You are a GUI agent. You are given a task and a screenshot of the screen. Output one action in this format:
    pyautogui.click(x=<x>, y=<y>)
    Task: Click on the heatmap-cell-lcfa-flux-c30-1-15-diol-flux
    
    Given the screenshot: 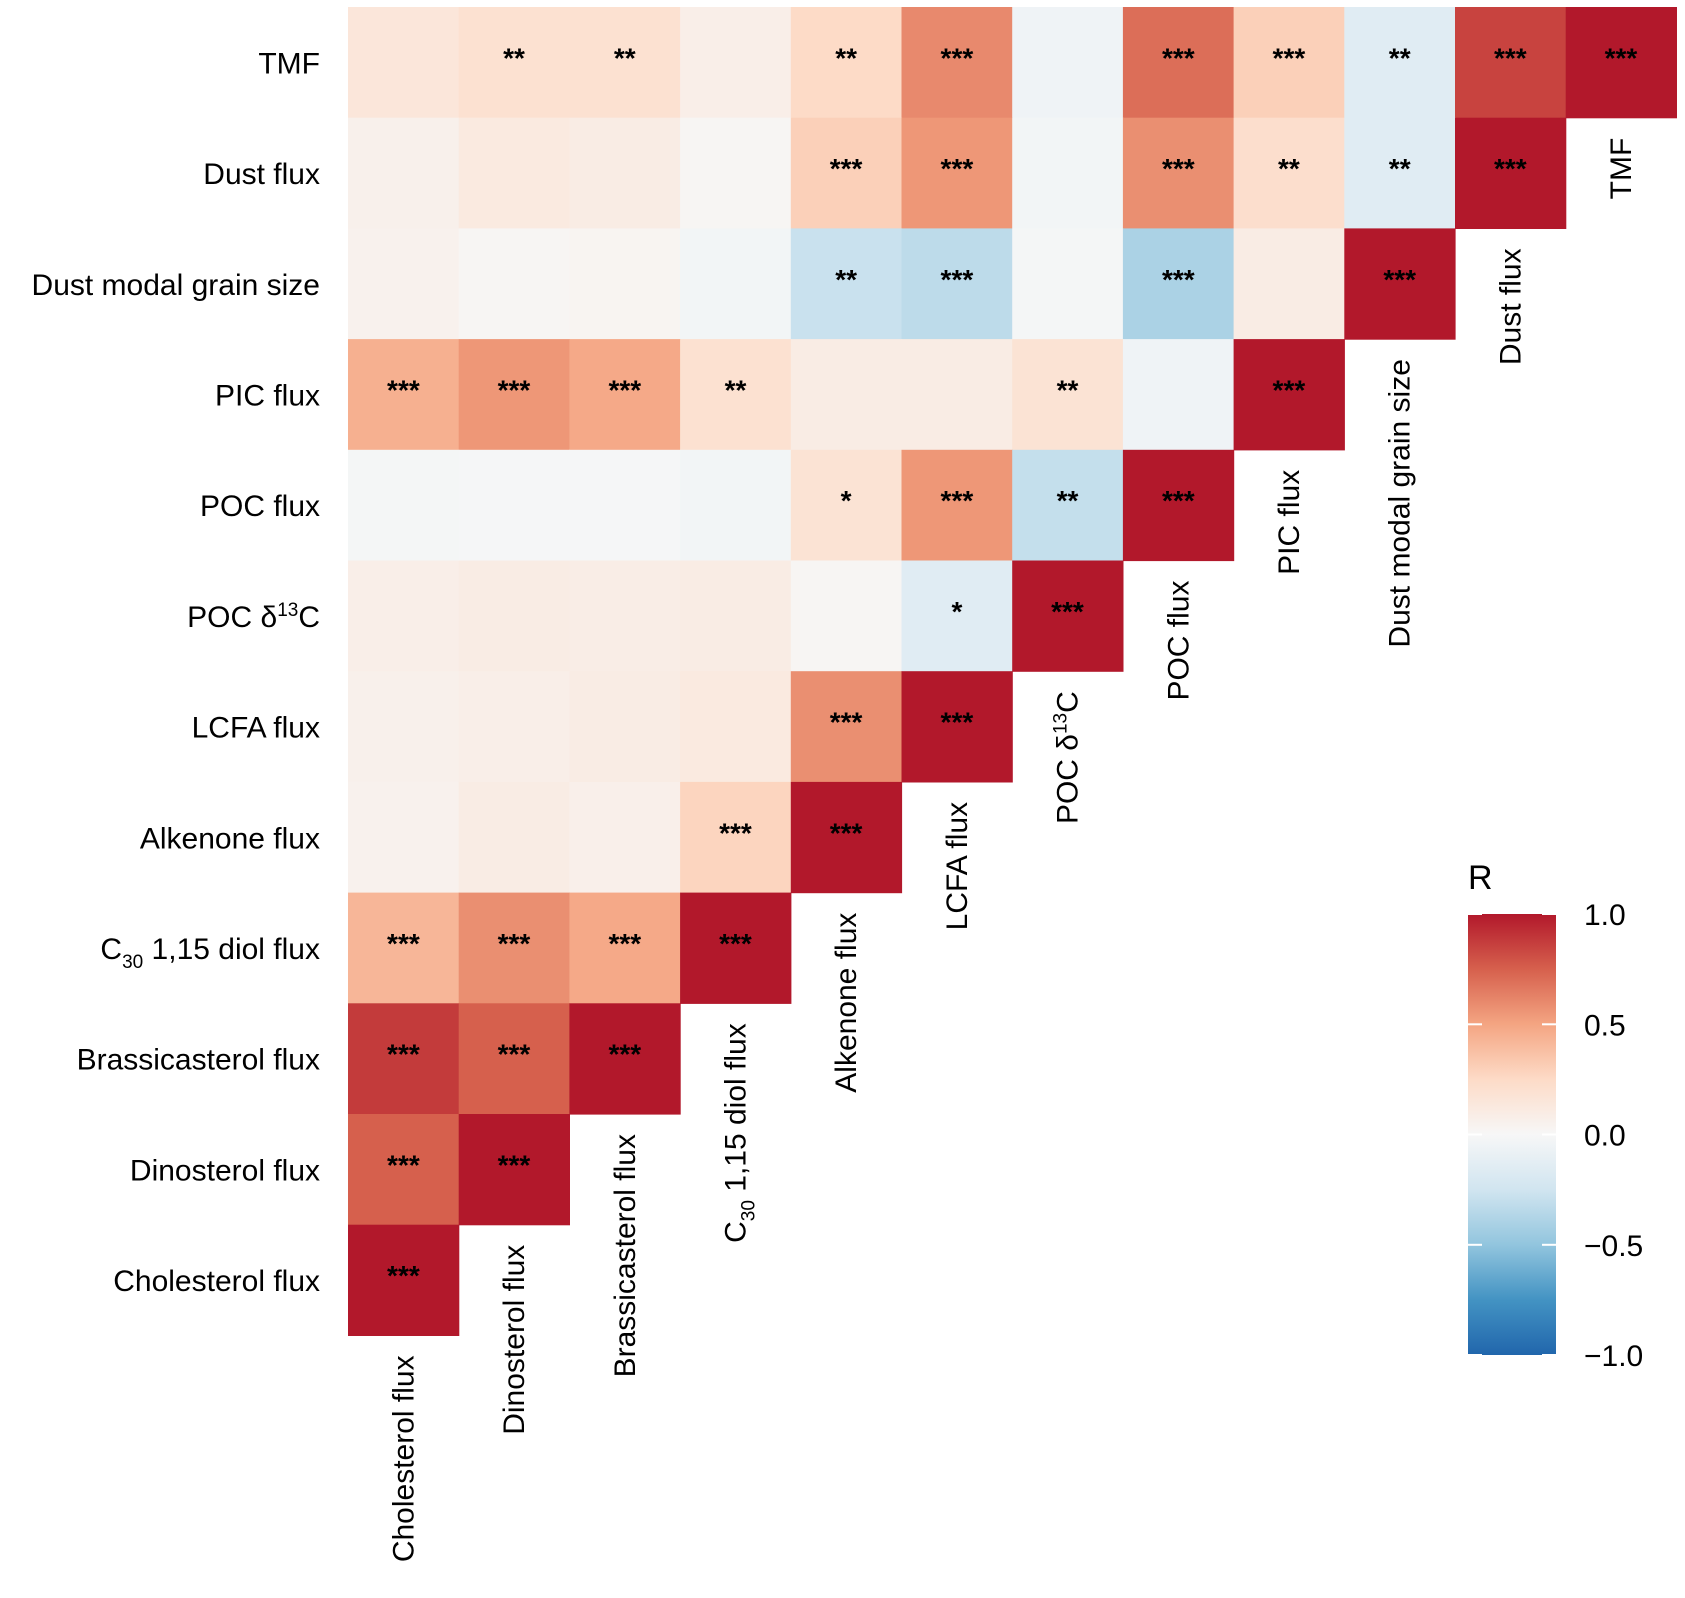 What is the action you would take?
    pyautogui.click(x=736, y=727)
    